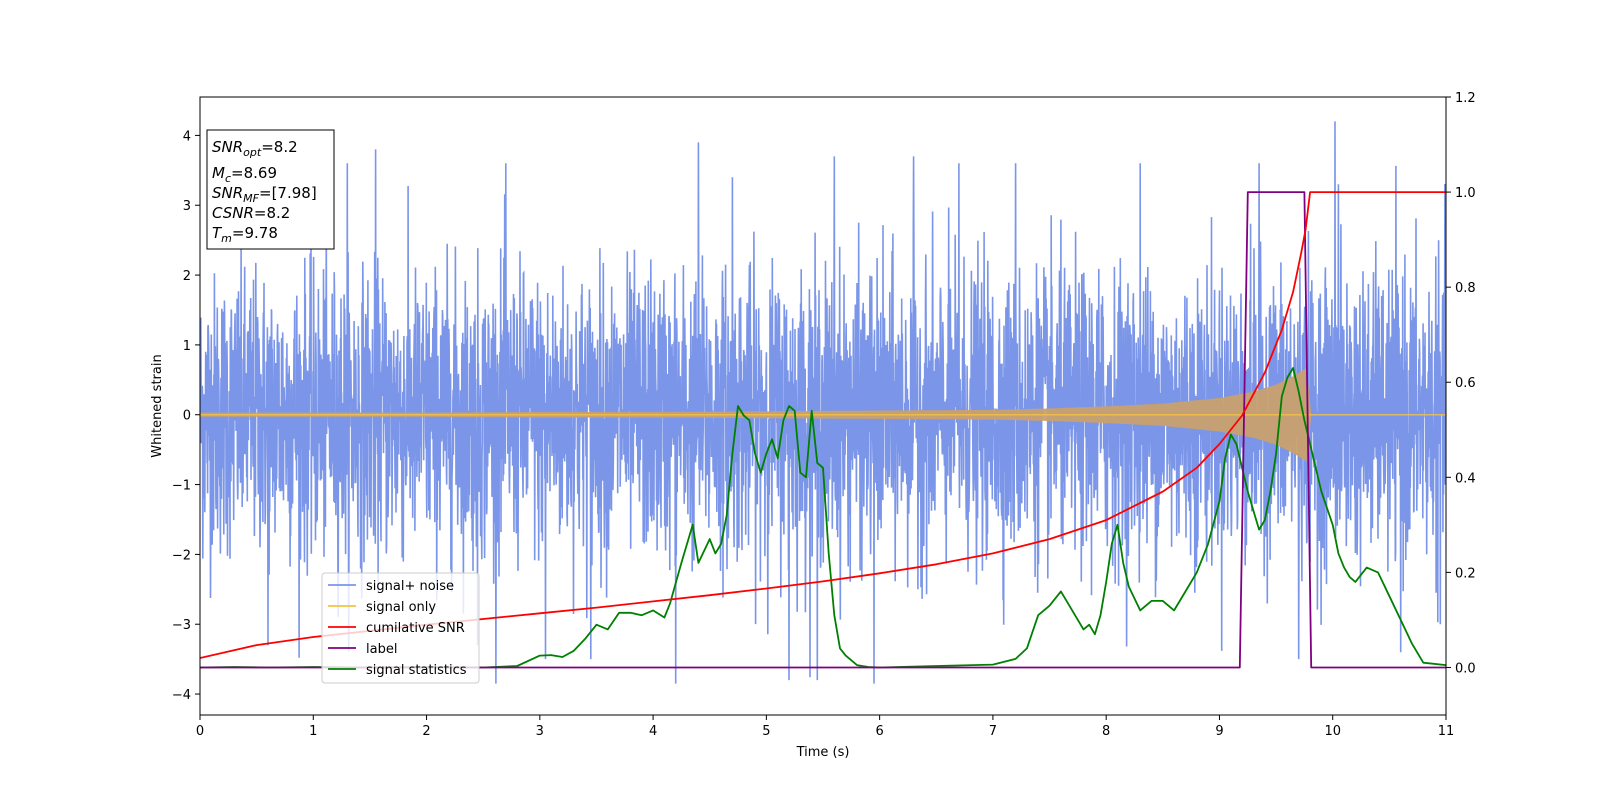  I want to click on y-left-tick-label: −2, so click(181, 555).